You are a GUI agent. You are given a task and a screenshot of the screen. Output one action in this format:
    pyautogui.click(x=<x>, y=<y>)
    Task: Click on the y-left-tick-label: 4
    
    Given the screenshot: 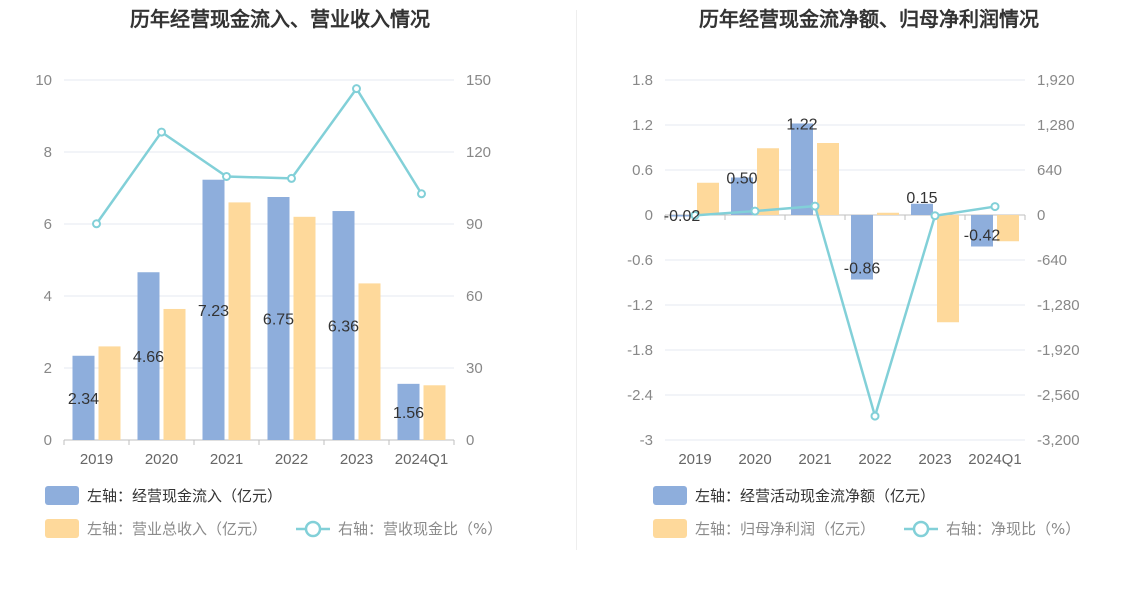 What is the action you would take?
    pyautogui.click(x=48, y=296)
    